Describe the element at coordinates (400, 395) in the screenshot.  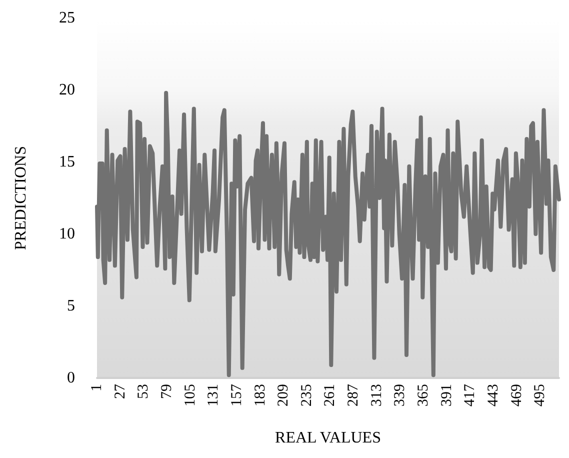
I see `x-tick-label: 339` at that location.